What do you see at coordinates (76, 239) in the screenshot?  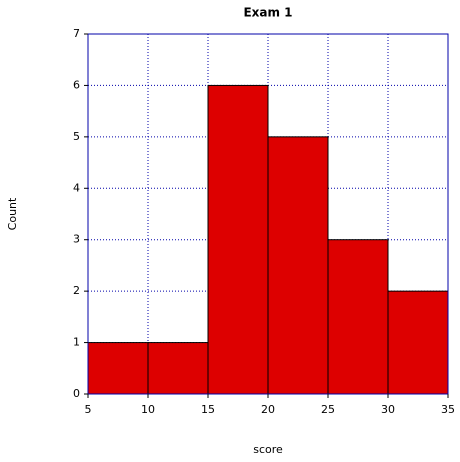 I see `y-tick-label: 3` at bounding box center [76, 239].